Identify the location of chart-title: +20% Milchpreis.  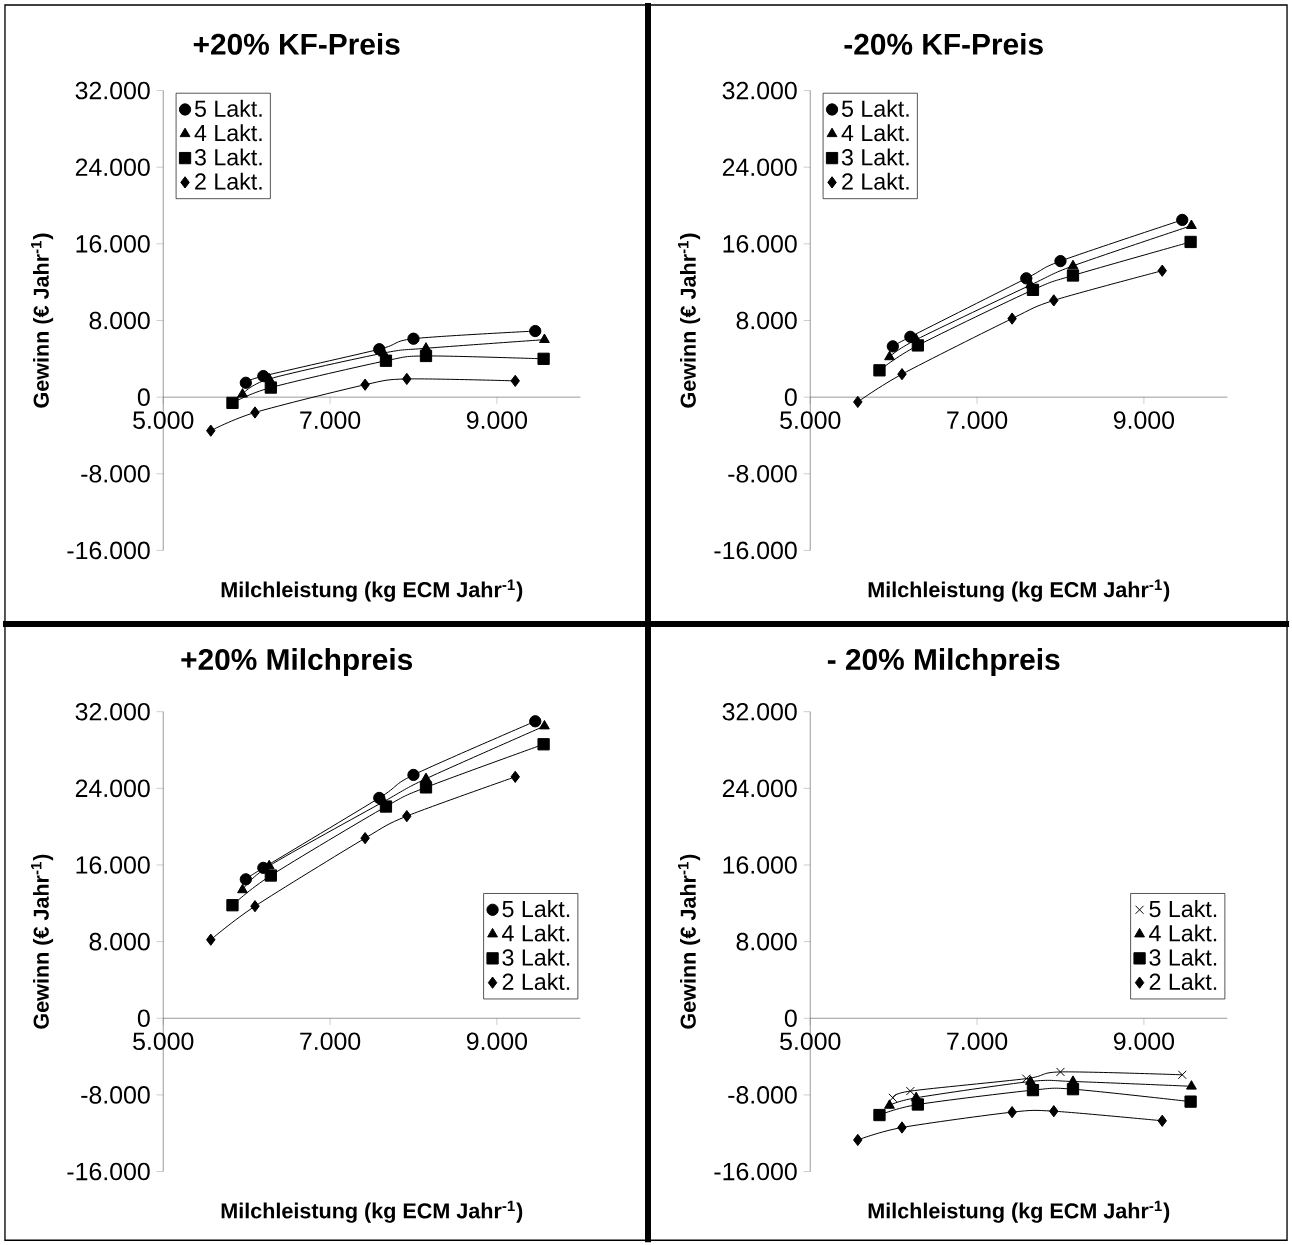
(297, 662).